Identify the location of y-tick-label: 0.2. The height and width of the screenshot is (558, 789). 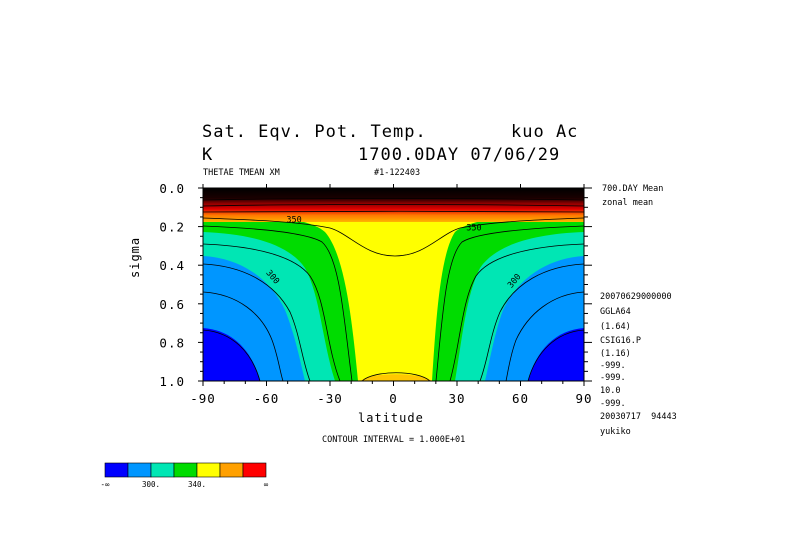
(172, 227).